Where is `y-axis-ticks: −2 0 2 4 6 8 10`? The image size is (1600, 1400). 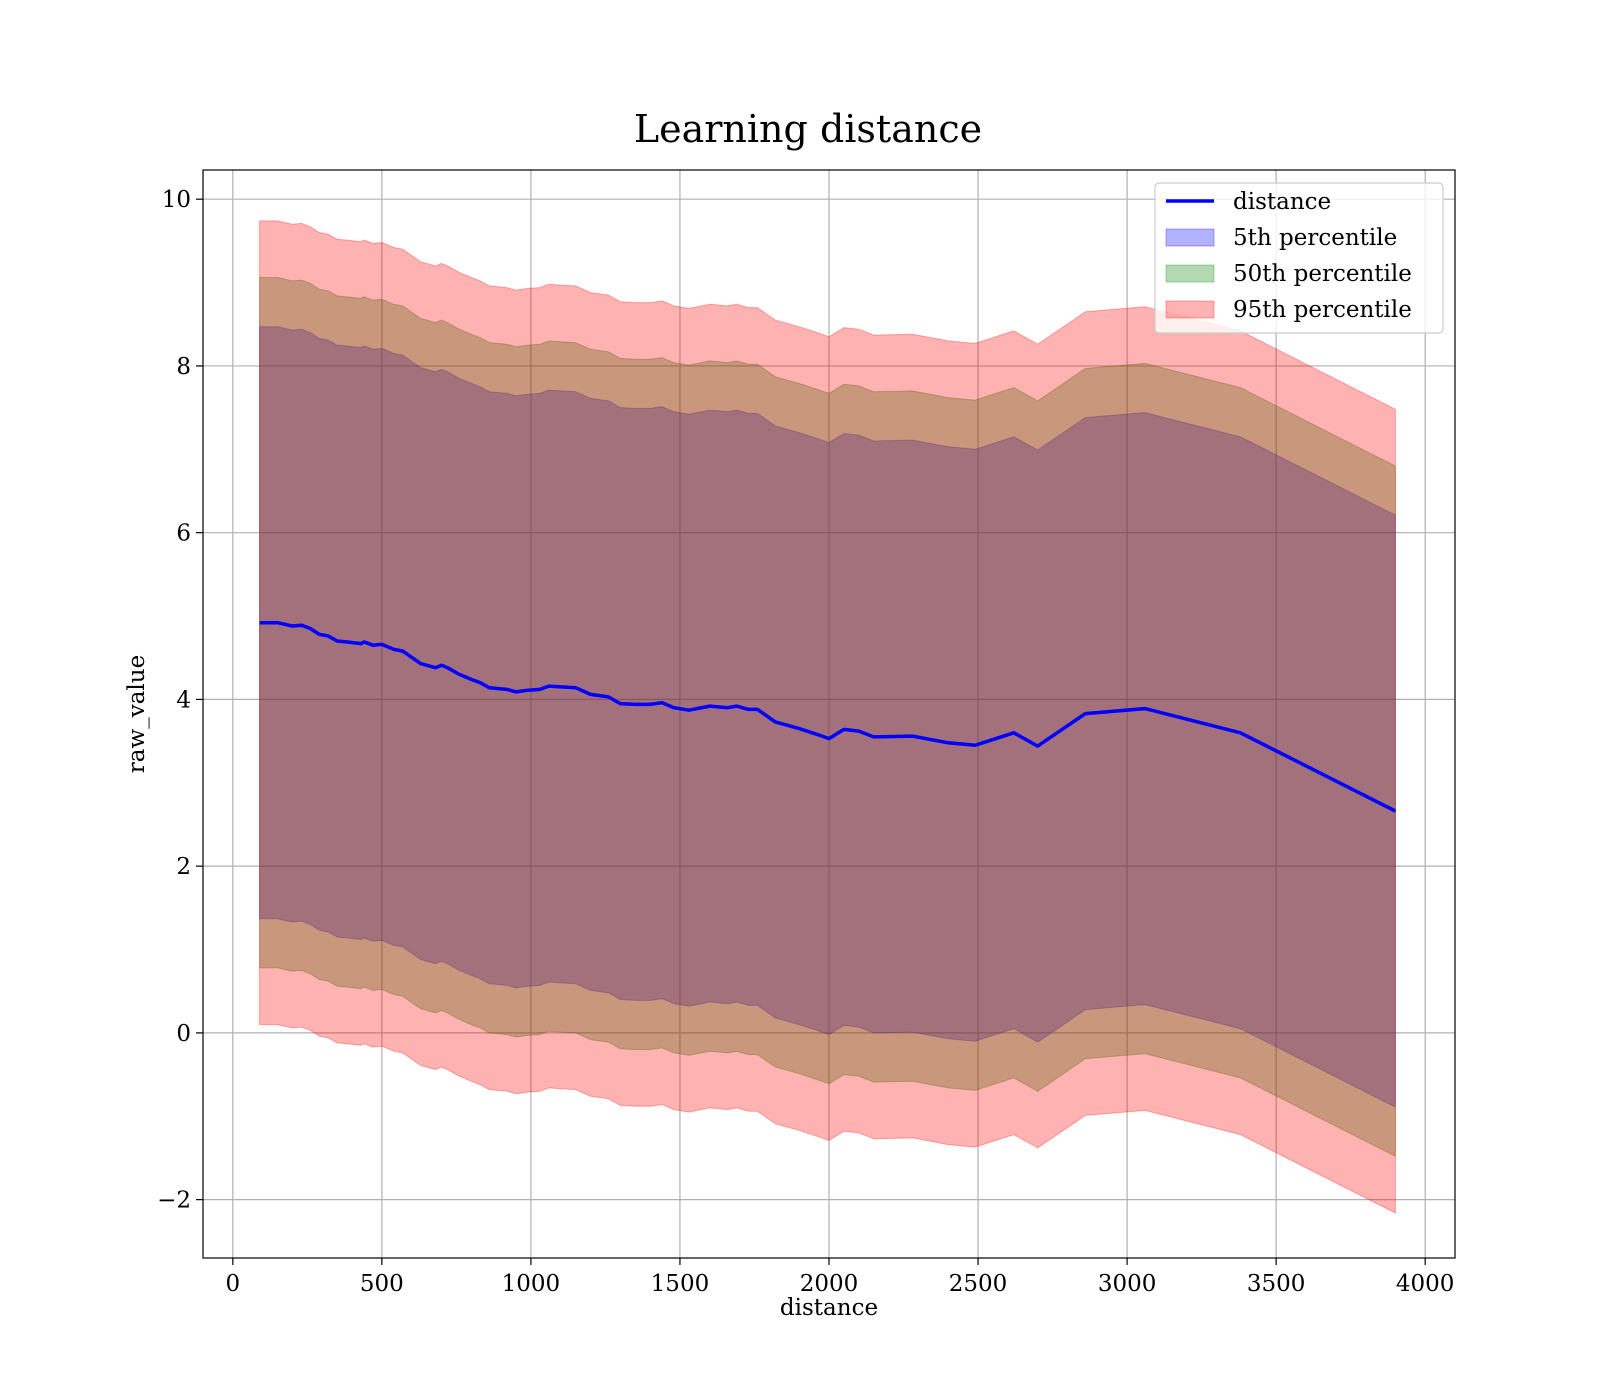 y-axis-ticks: −2 0 2 4 6 8 10 is located at coordinates (180, 700).